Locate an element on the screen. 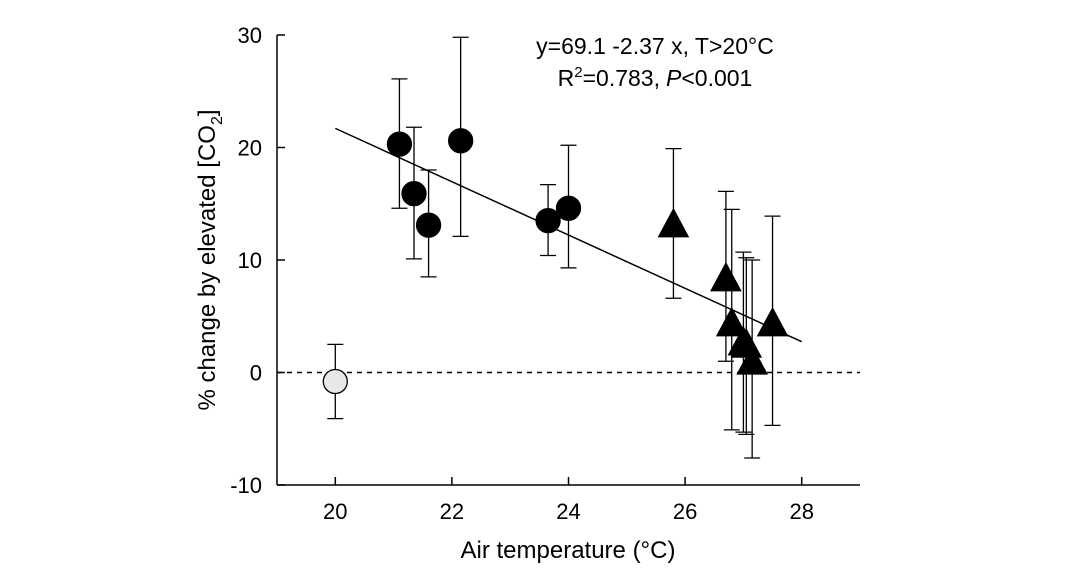  x-tick-label: 22 is located at coordinates (452, 511).